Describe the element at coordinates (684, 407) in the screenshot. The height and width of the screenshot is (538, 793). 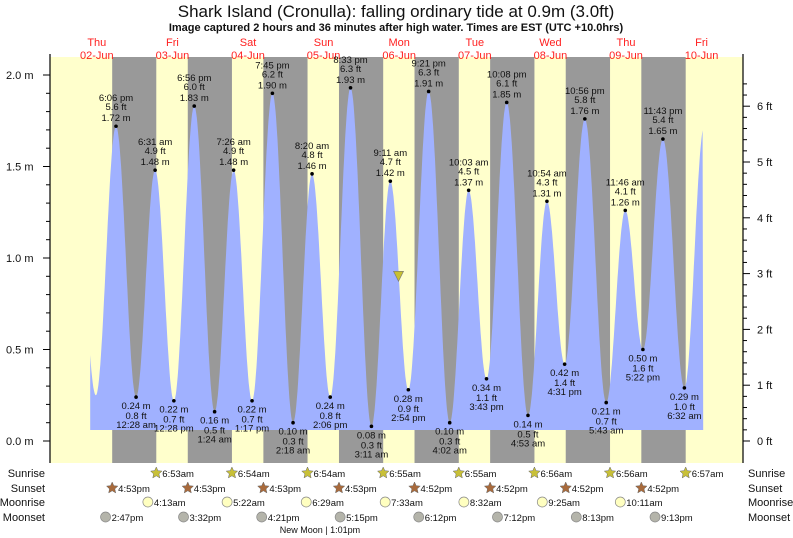
I see `low-tide-ft: 1.0 ft` at that location.